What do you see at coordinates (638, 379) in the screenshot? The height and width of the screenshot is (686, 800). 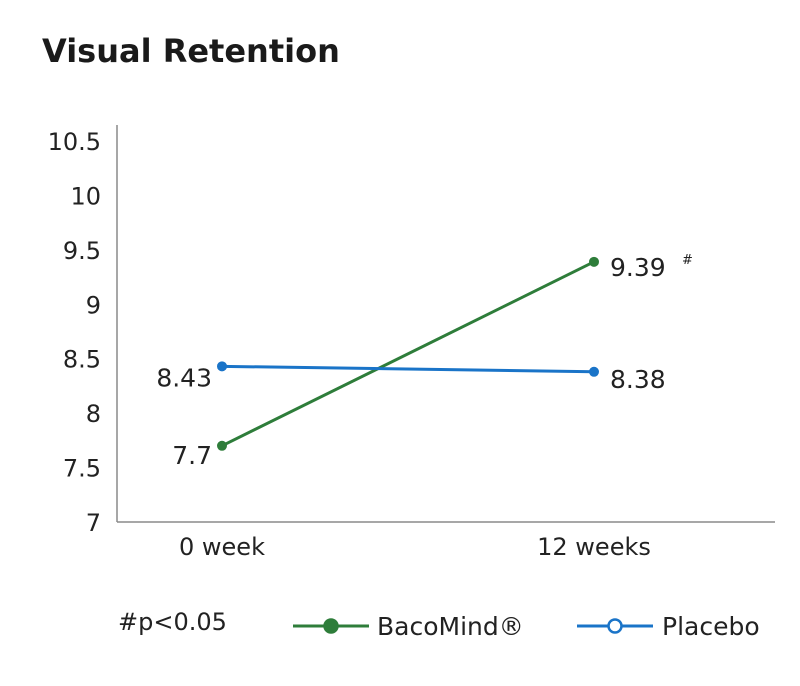 I see `data-label: 8.38` at bounding box center [638, 379].